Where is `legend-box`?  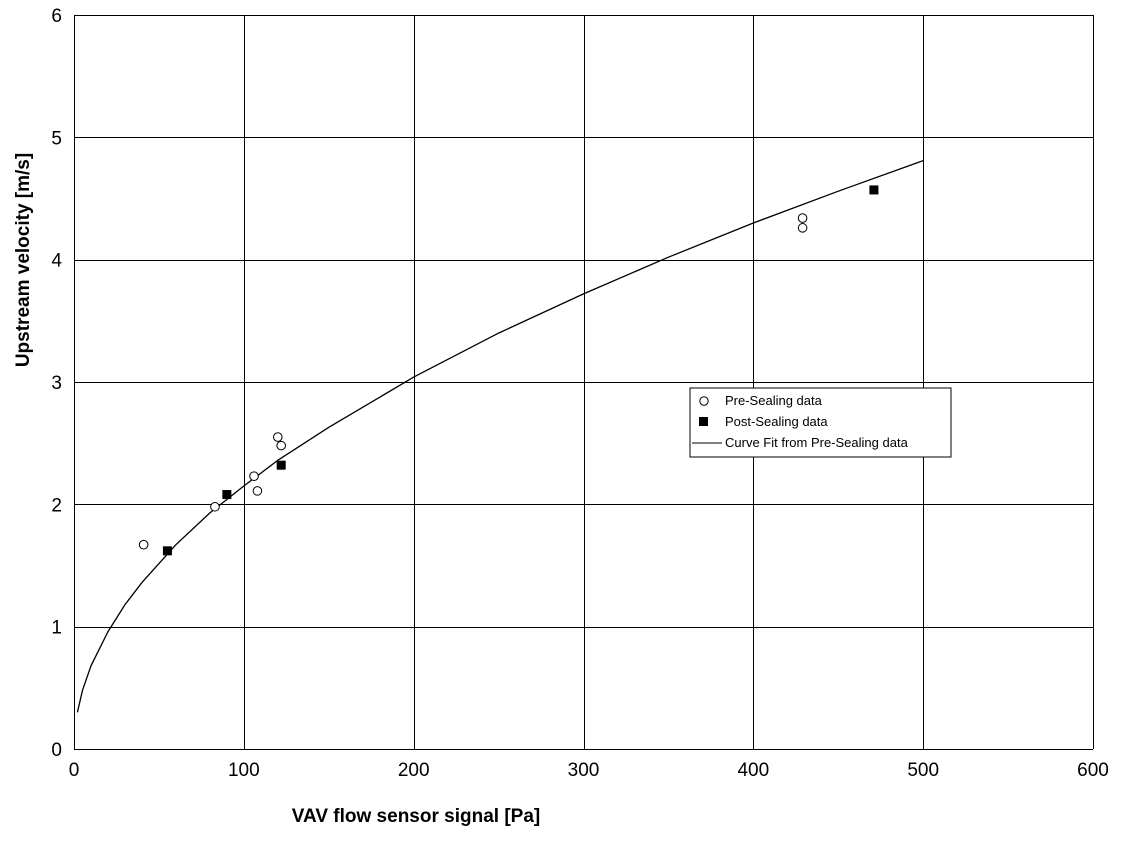
legend-box is located at coordinates (820, 422).